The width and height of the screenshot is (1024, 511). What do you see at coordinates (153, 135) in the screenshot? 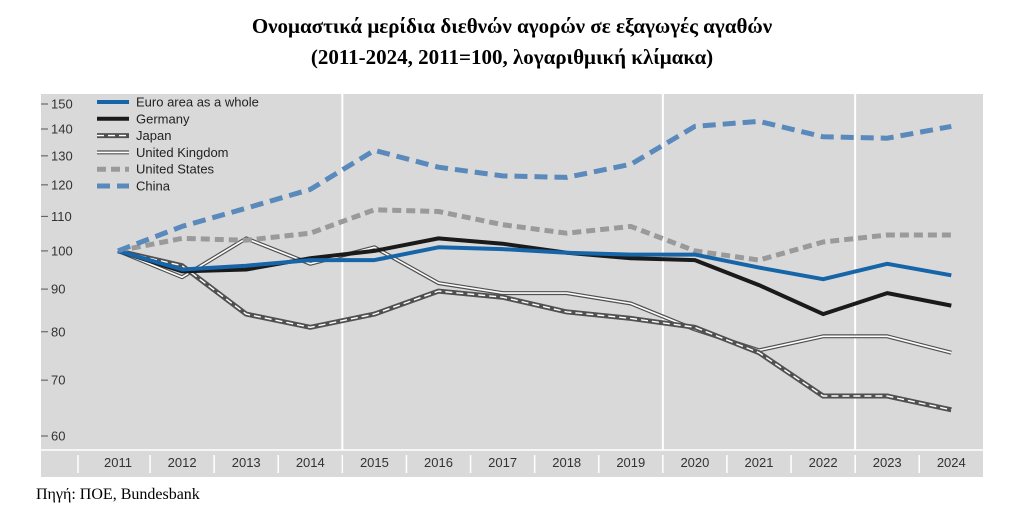
I see `legend-label: Japan` at bounding box center [153, 135].